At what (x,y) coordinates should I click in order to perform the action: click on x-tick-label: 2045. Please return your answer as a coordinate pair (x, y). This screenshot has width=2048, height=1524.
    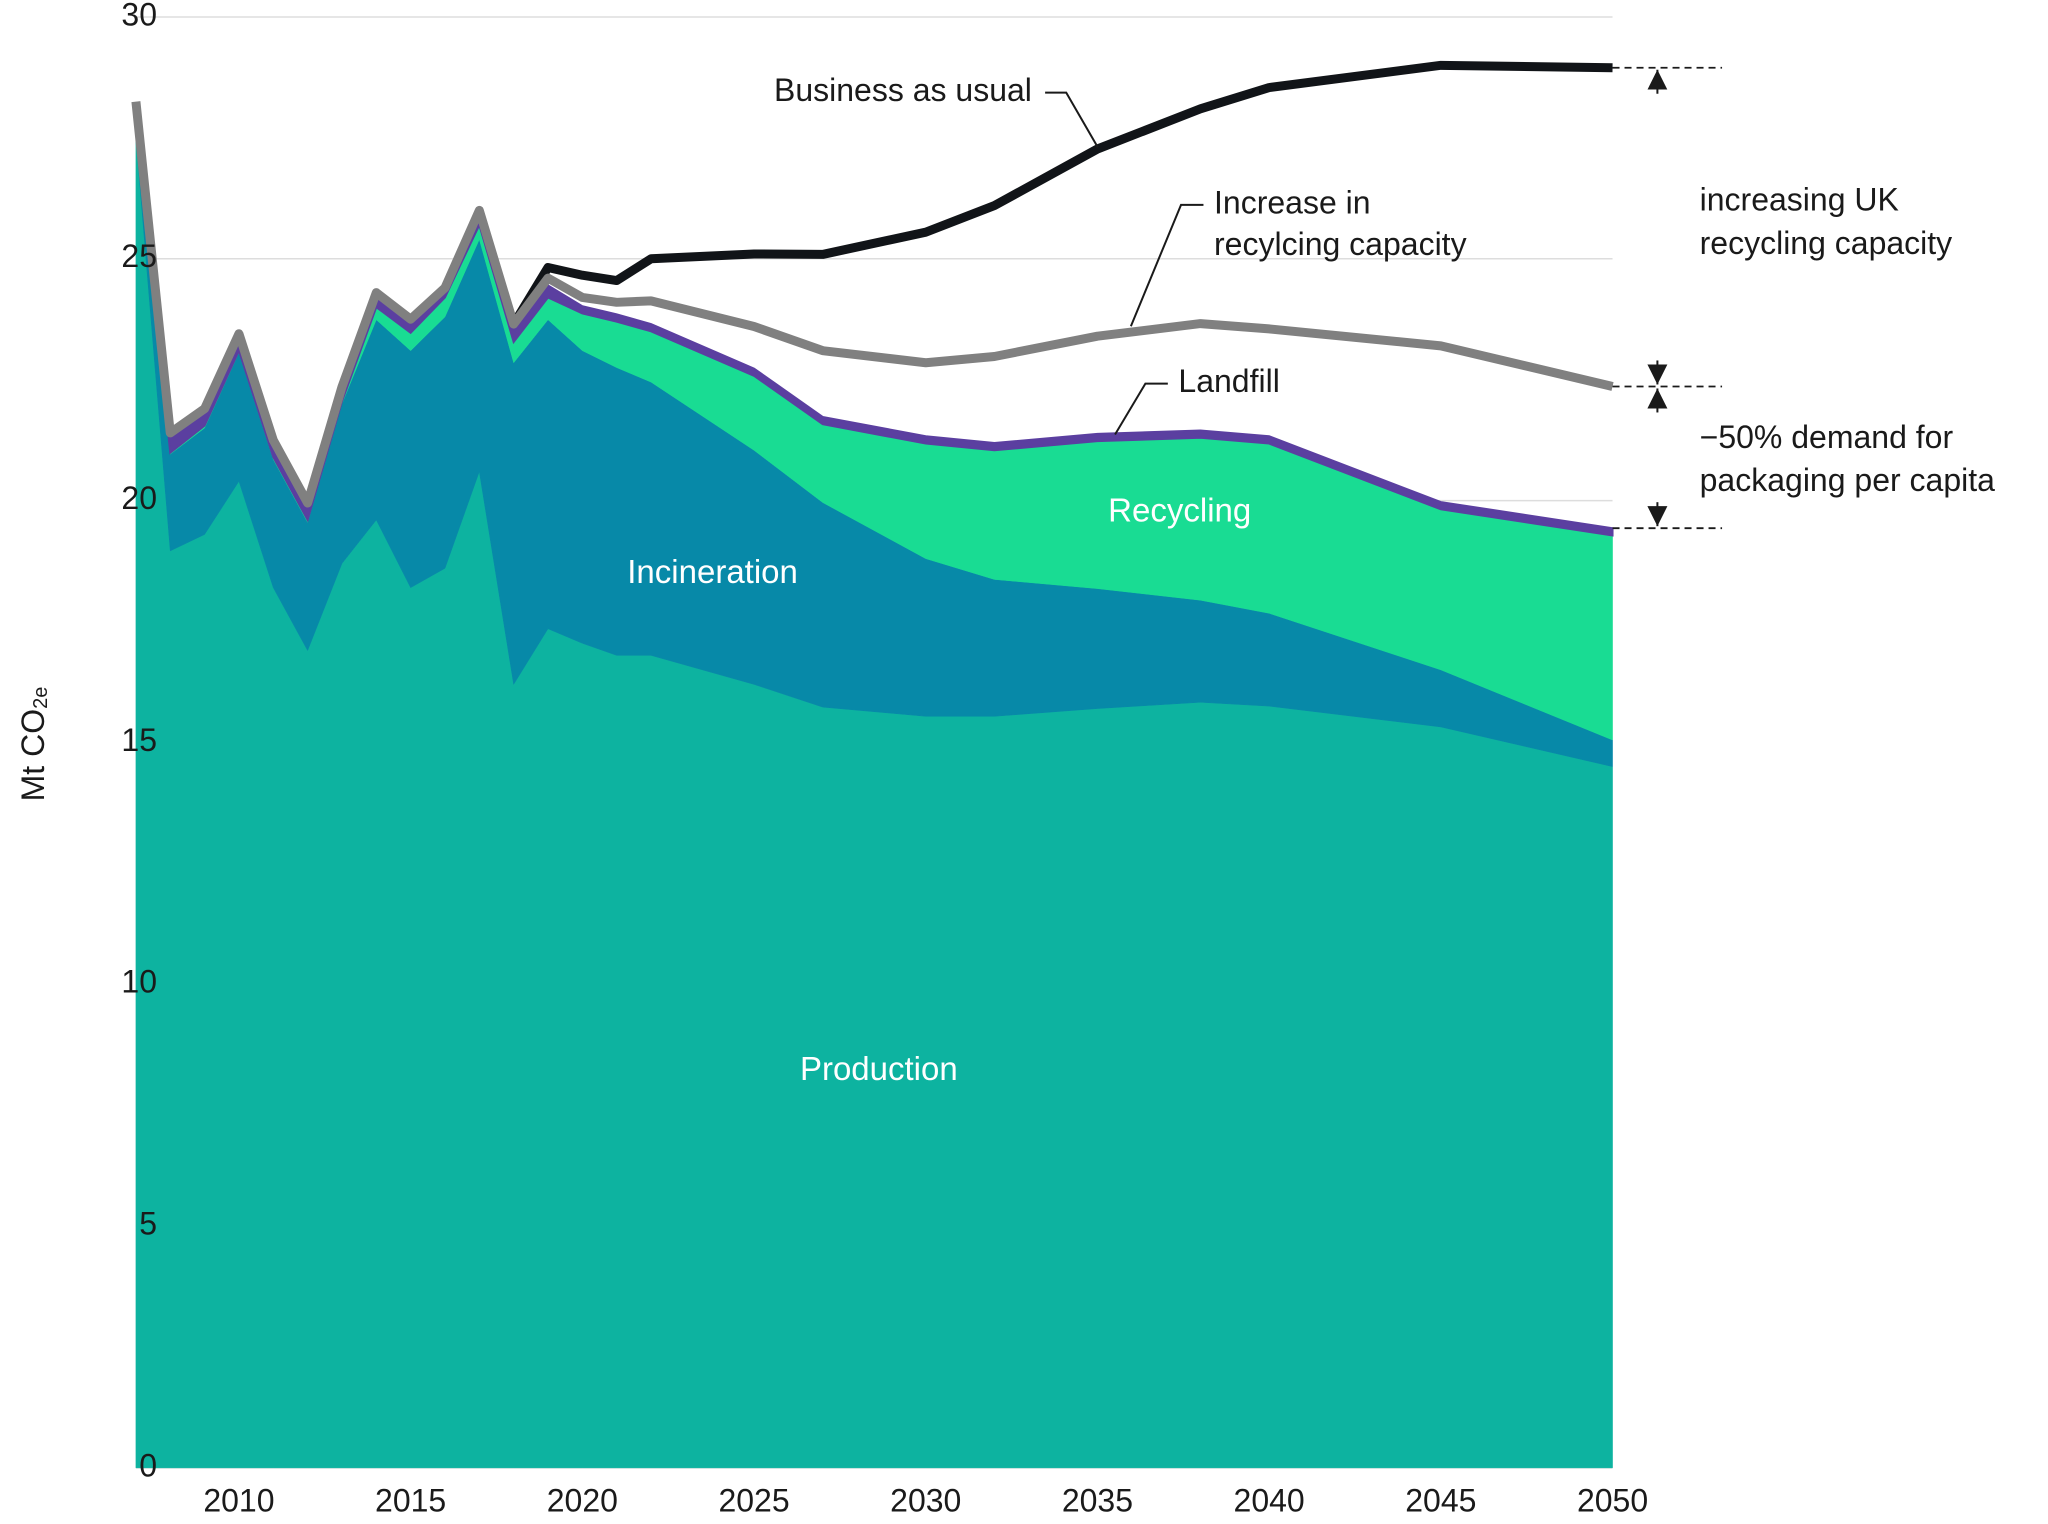
    Looking at the image, I should click on (1440, 1501).